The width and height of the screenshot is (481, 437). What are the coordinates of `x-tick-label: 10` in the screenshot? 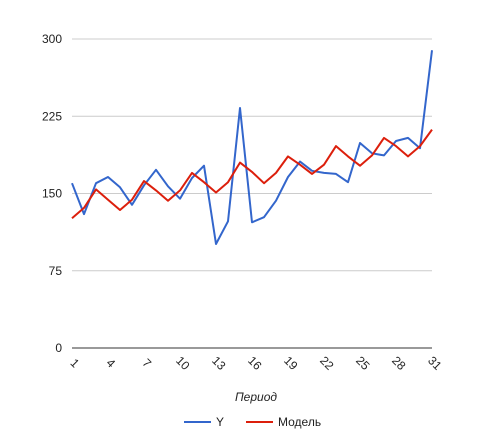 It's located at (183, 363).